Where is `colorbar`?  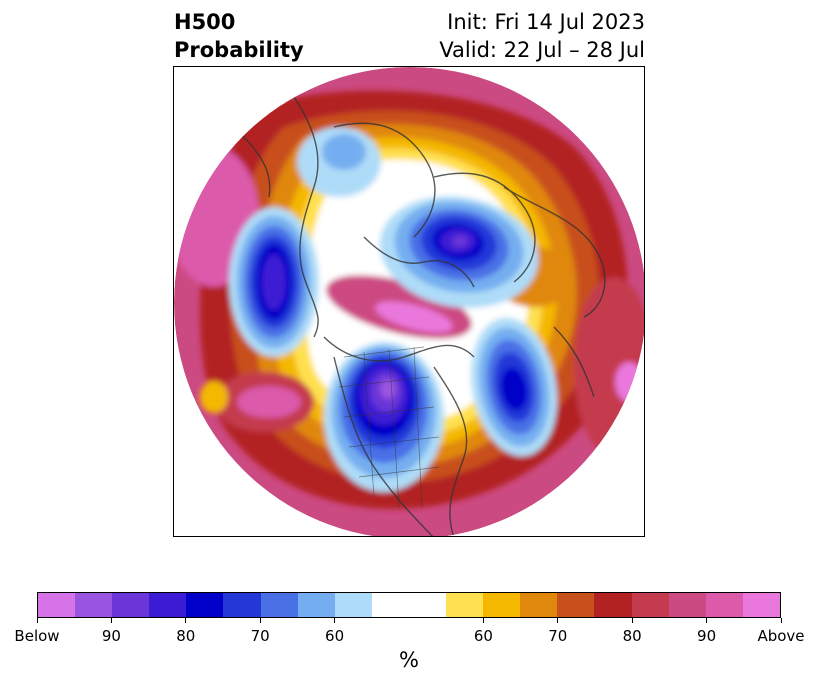 colorbar is located at coordinates (409, 605).